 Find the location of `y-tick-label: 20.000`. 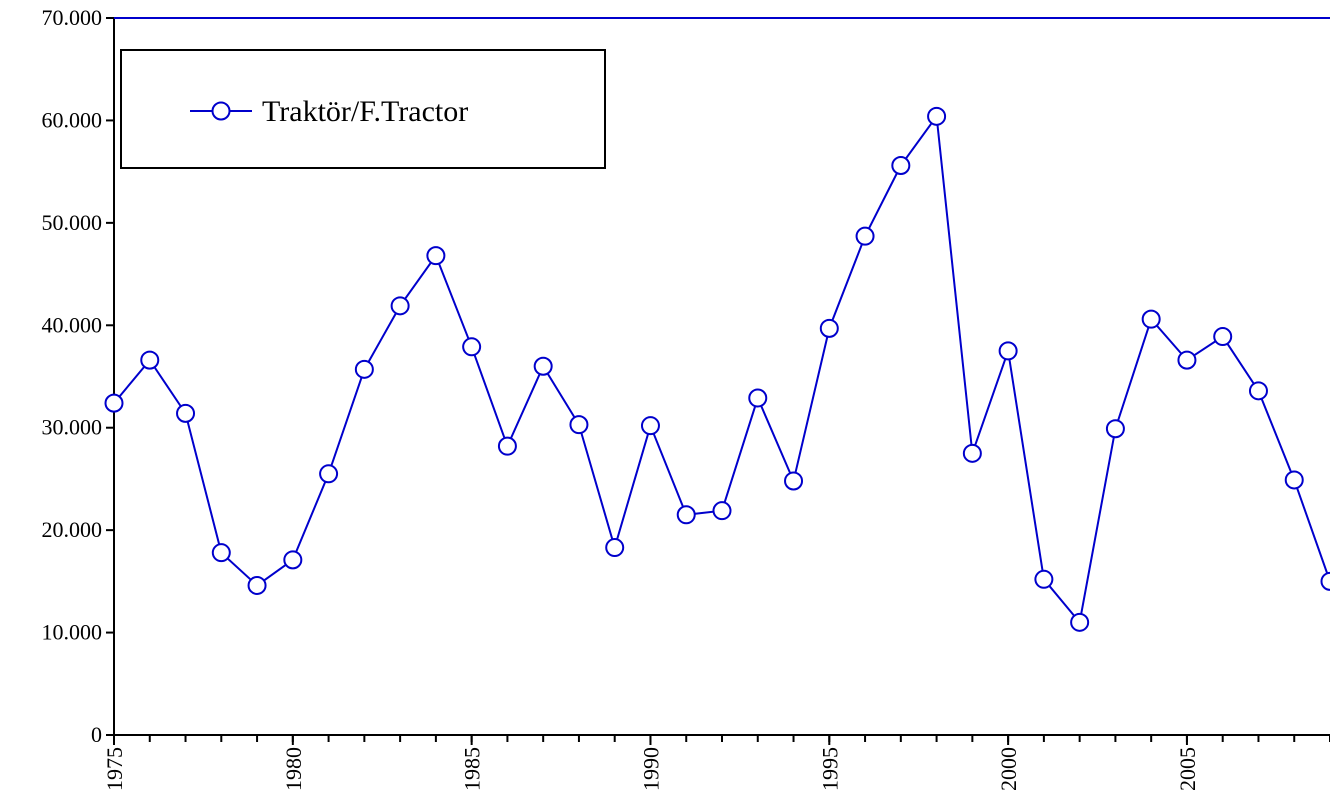

y-tick-label: 20.000 is located at coordinates (72, 529).